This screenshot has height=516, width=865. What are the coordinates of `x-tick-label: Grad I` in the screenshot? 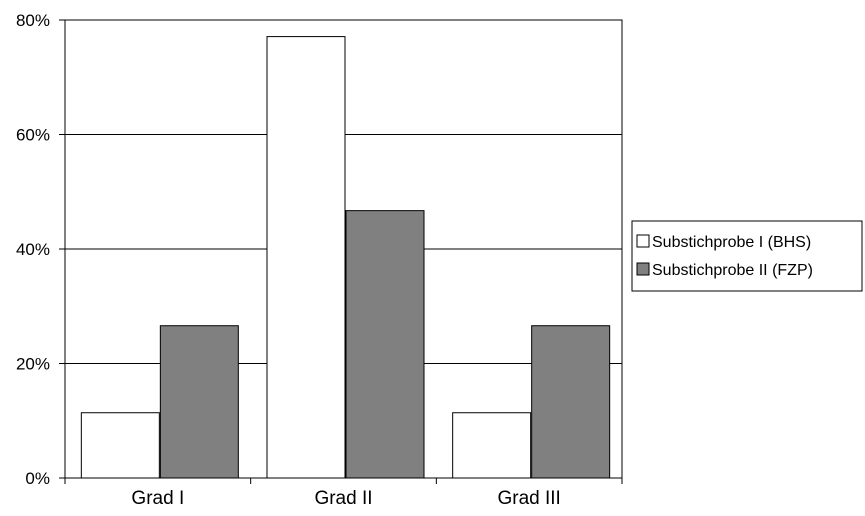 It's located at (157, 498).